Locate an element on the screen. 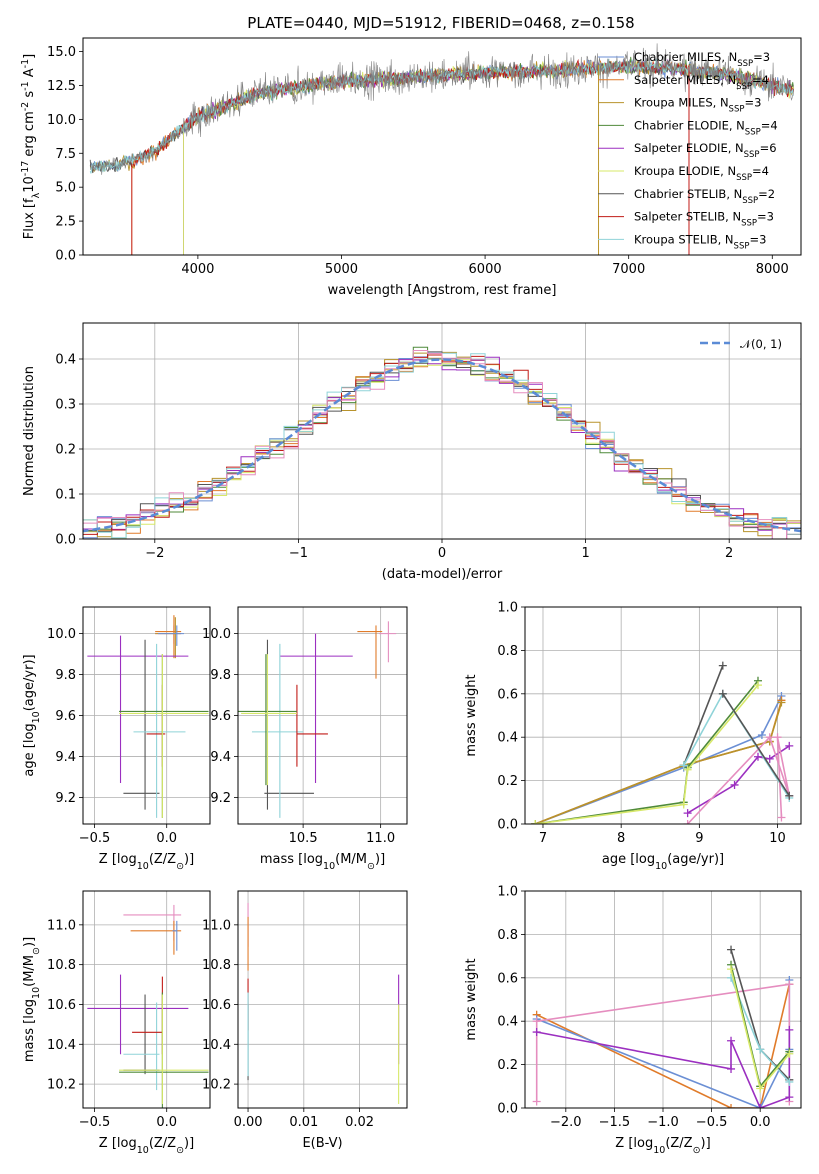 This screenshot has width=819, height=1174. mass-age-xtick-label-1: 11.0 is located at coordinates (380, 838).